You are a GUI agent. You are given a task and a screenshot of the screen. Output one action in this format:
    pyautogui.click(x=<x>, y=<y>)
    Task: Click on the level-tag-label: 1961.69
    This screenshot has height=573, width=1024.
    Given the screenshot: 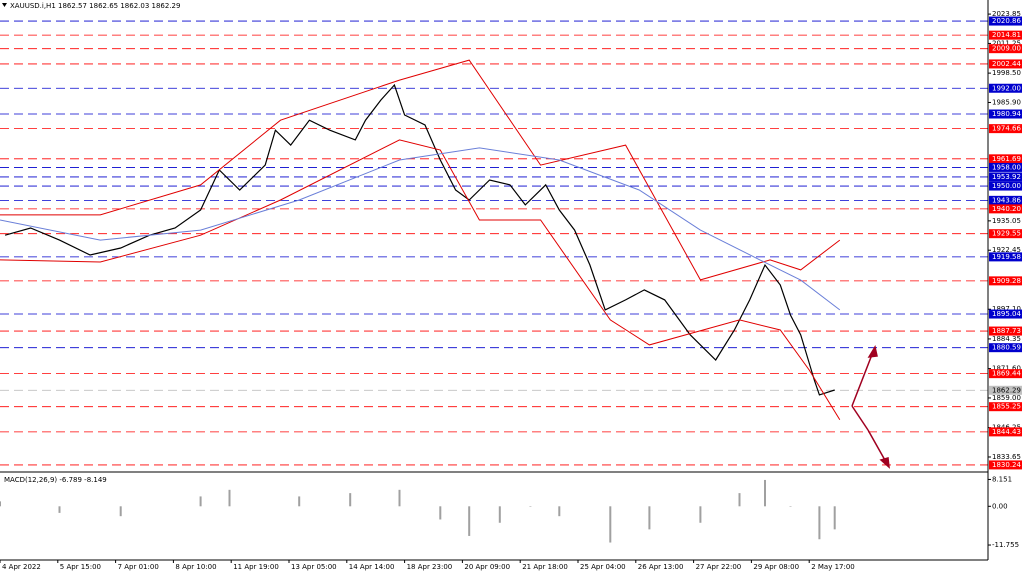 What is the action you would take?
    pyautogui.click(x=1006, y=159)
    